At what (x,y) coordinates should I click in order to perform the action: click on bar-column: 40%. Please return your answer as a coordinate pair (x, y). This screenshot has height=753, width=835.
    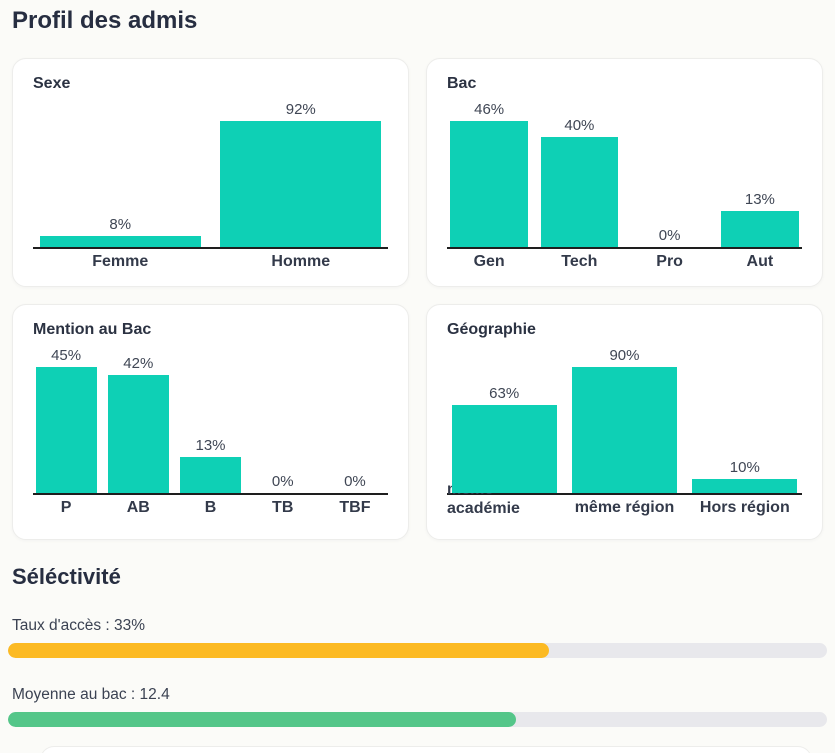
    Looking at the image, I should click on (579, 173).